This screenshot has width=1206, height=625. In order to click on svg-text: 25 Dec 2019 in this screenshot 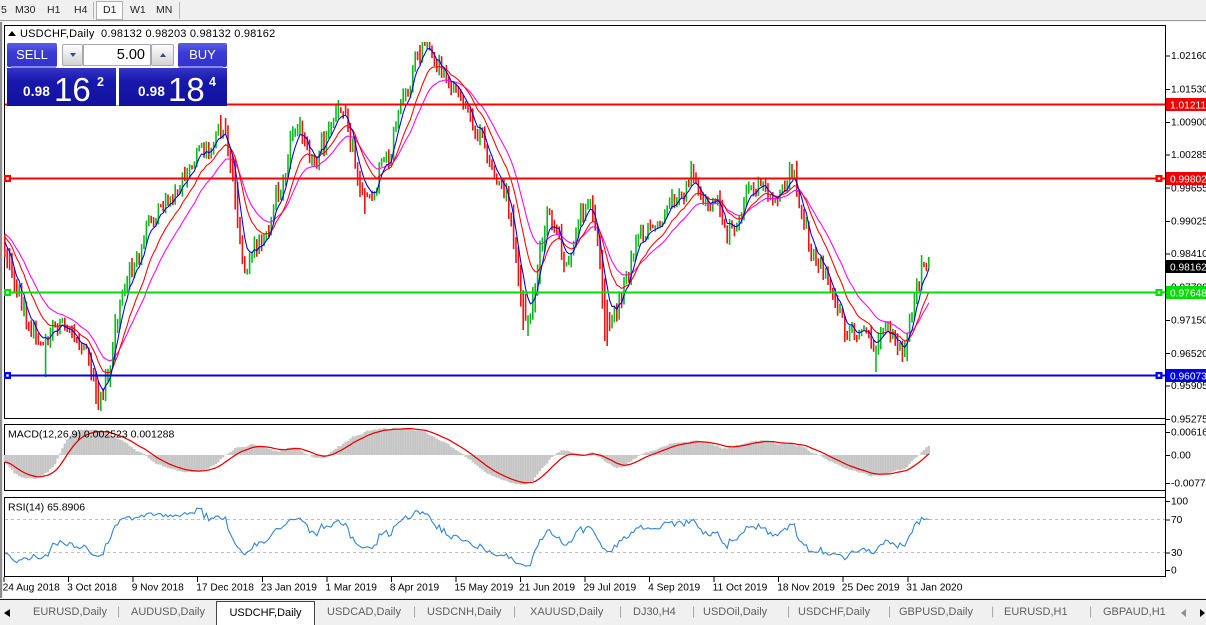, I will do `click(871, 588)`.